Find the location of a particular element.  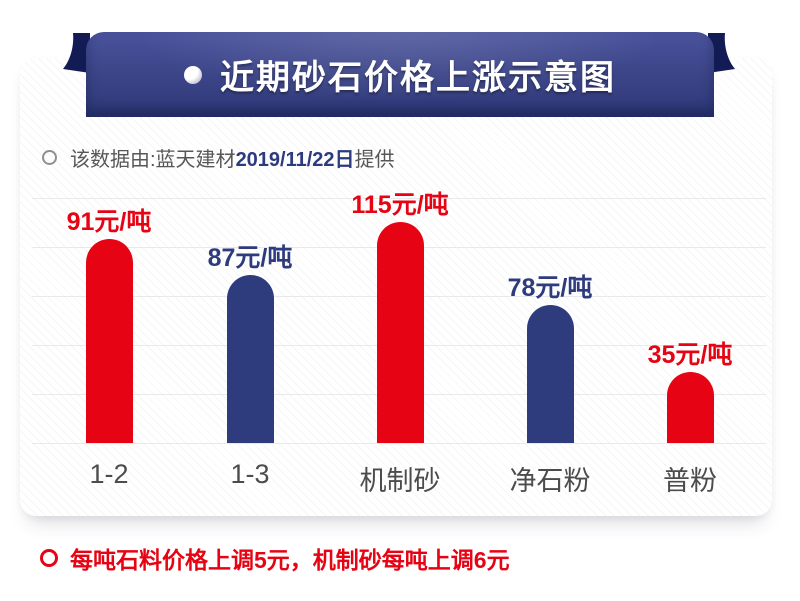

data-source-prefix: 该数据由:蓝天建材 is located at coordinates (153, 160).